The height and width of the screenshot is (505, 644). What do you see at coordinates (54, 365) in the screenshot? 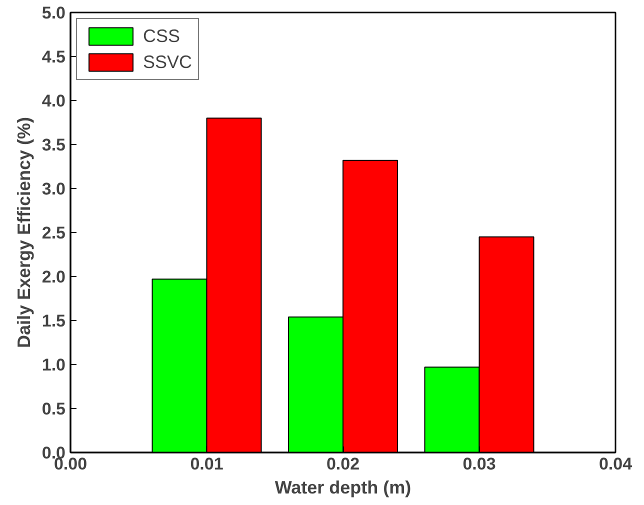
I see `y-tick-label: 1.0` at bounding box center [54, 365].